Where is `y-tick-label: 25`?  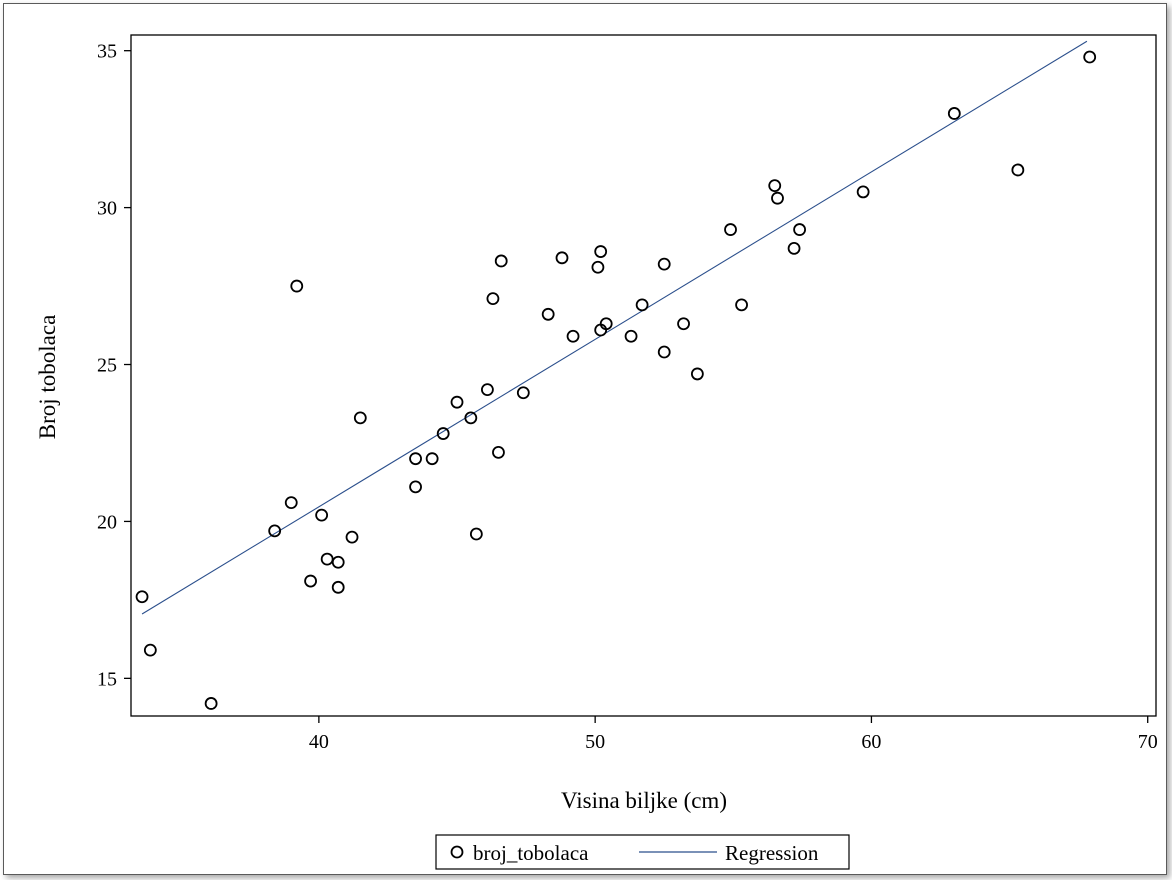
y-tick-label: 25 is located at coordinates (107, 366).